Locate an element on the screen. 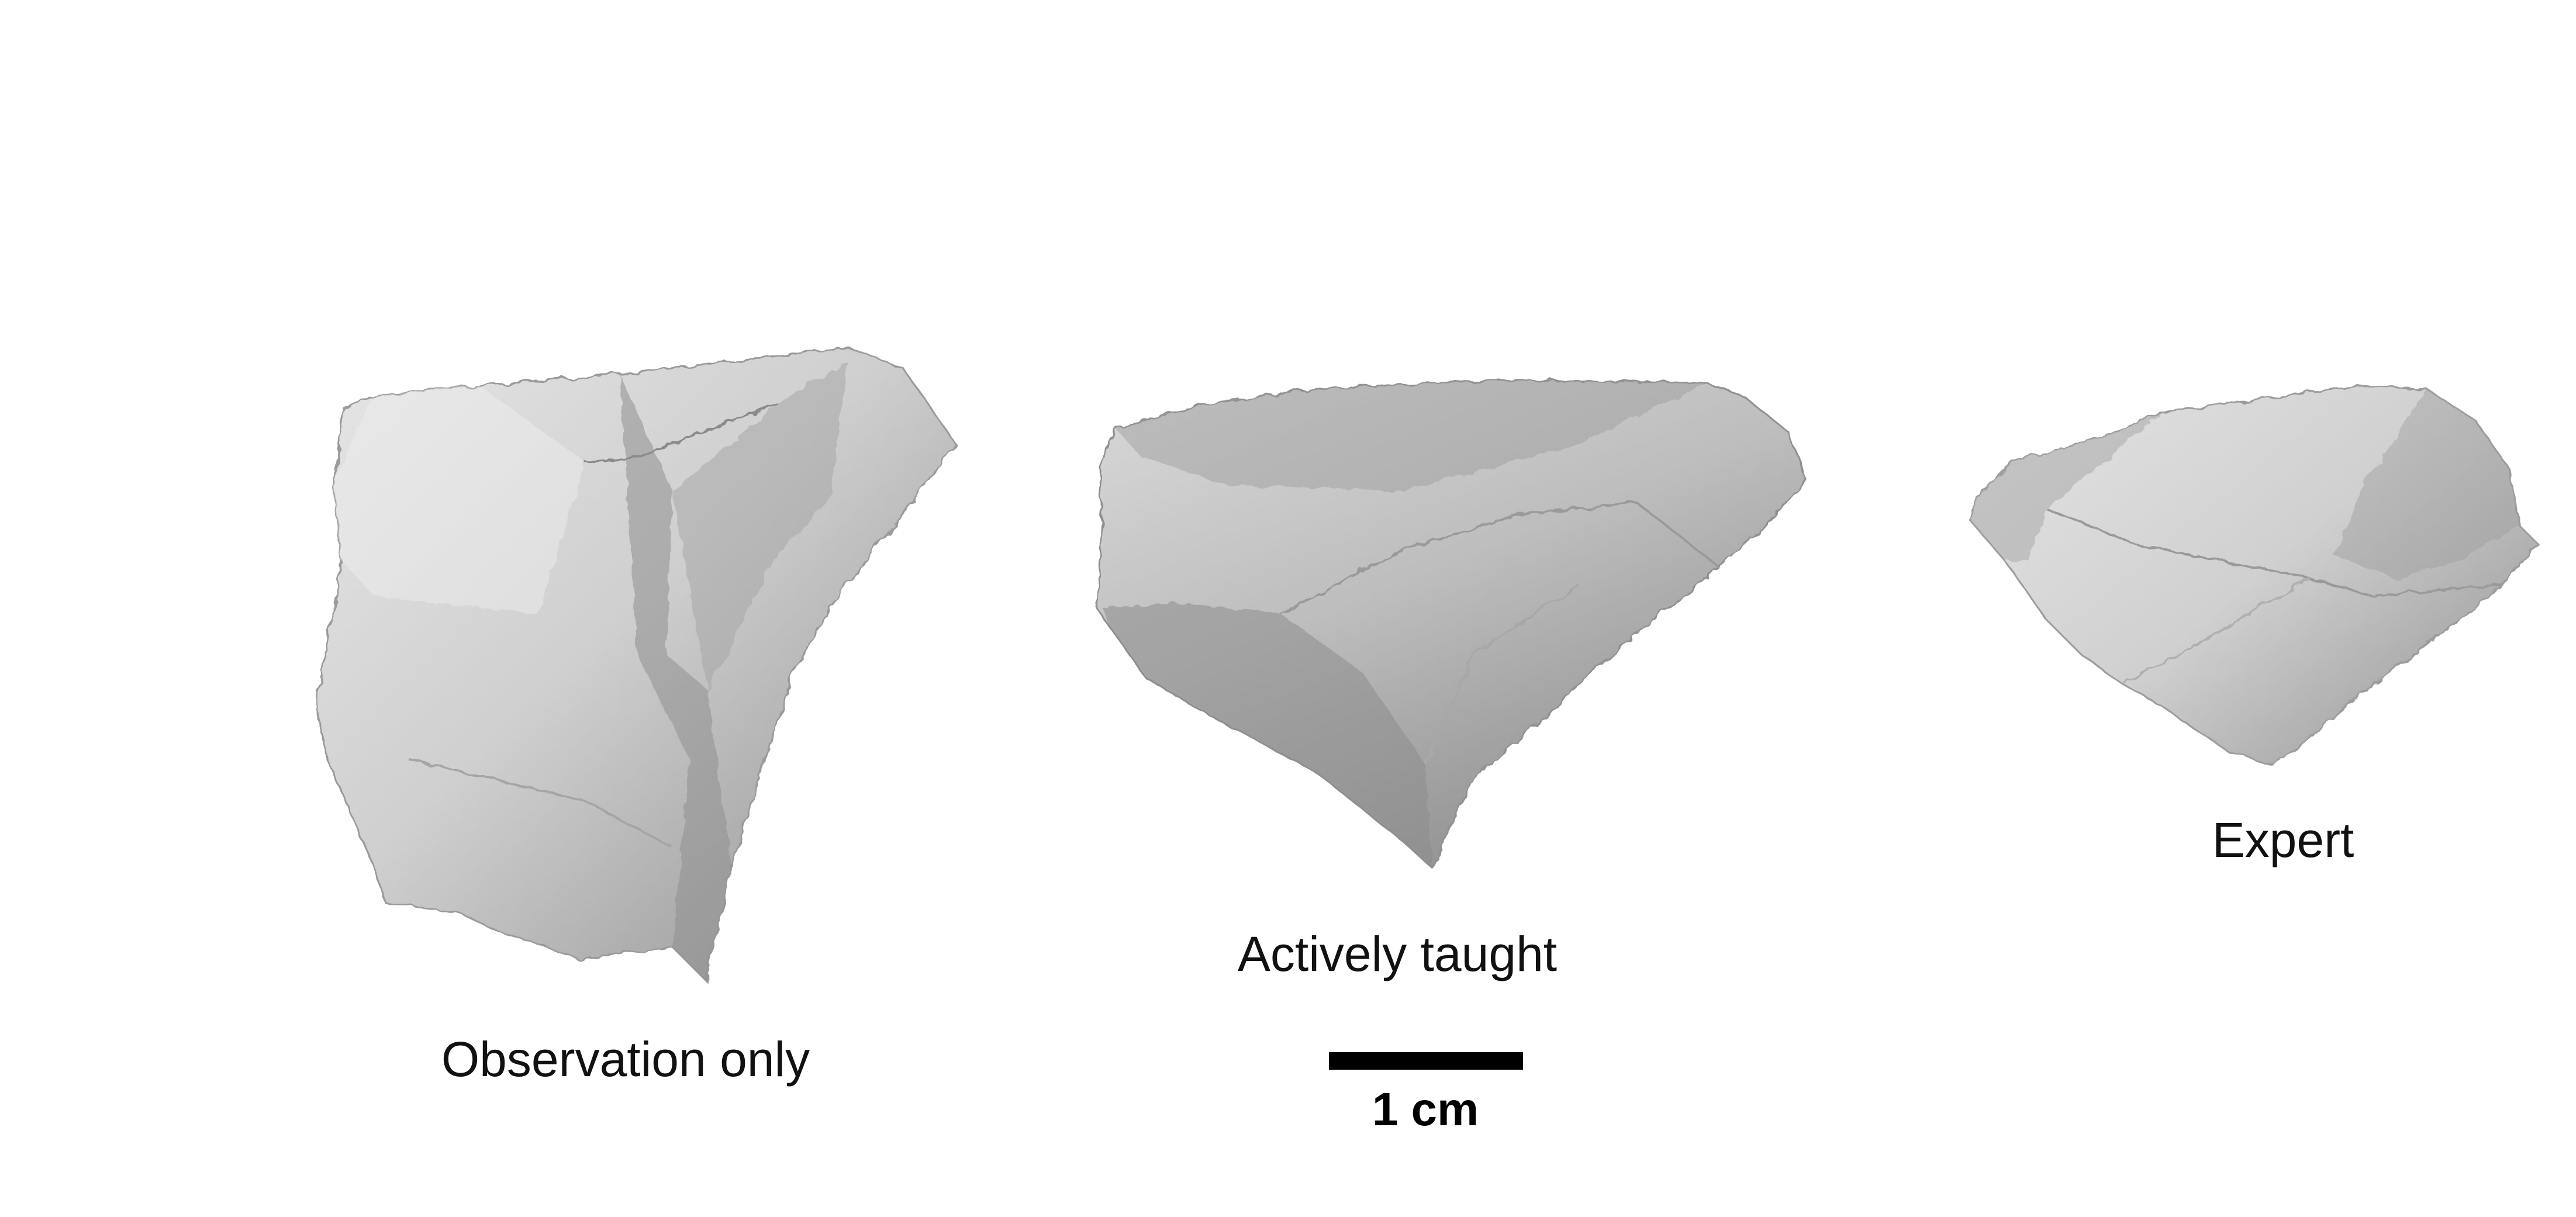 This screenshot has width=2576, height=1217. specimen-expert is located at coordinates (2254, 576).